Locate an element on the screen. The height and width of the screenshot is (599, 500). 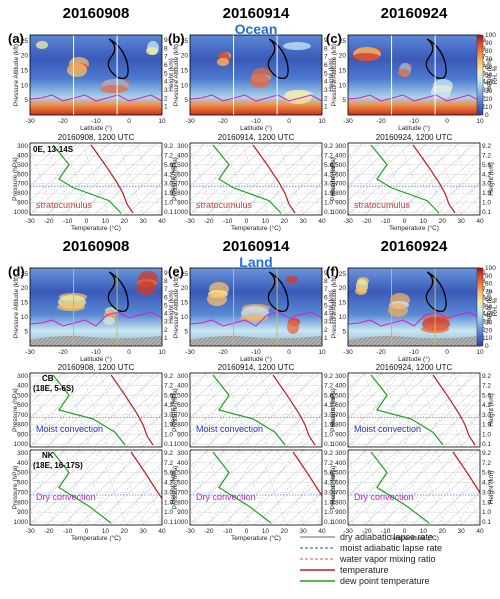
height-tick-label: 0.1 is located at coordinates (486, 522).